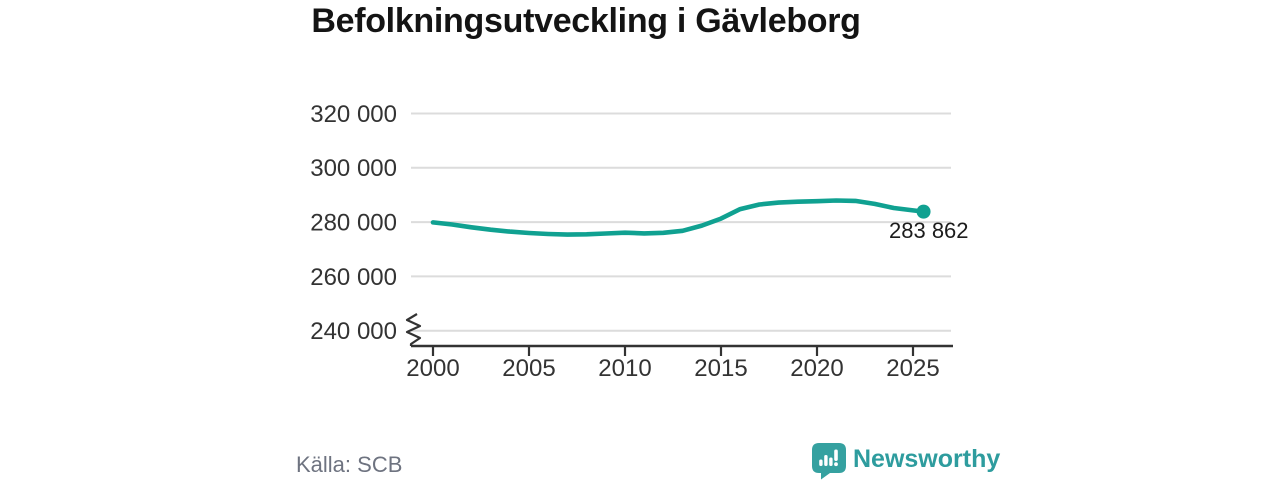 Image resolution: width=1280 pixels, height=480 pixels. I want to click on x-tick-label: 2025, so click(912, 368).